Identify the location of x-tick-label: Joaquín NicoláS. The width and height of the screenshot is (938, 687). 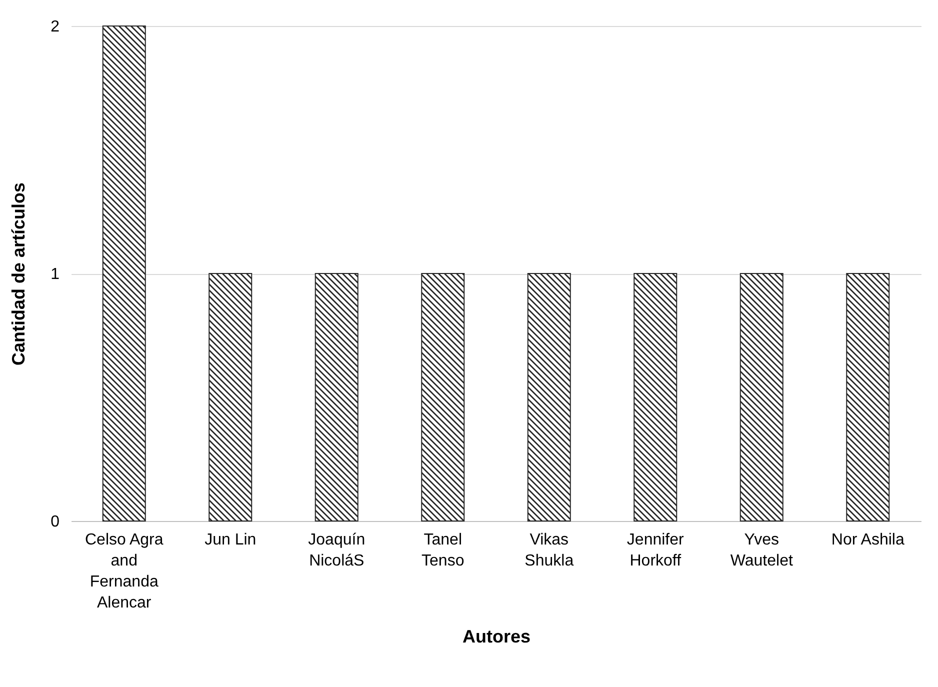
(337, 551).